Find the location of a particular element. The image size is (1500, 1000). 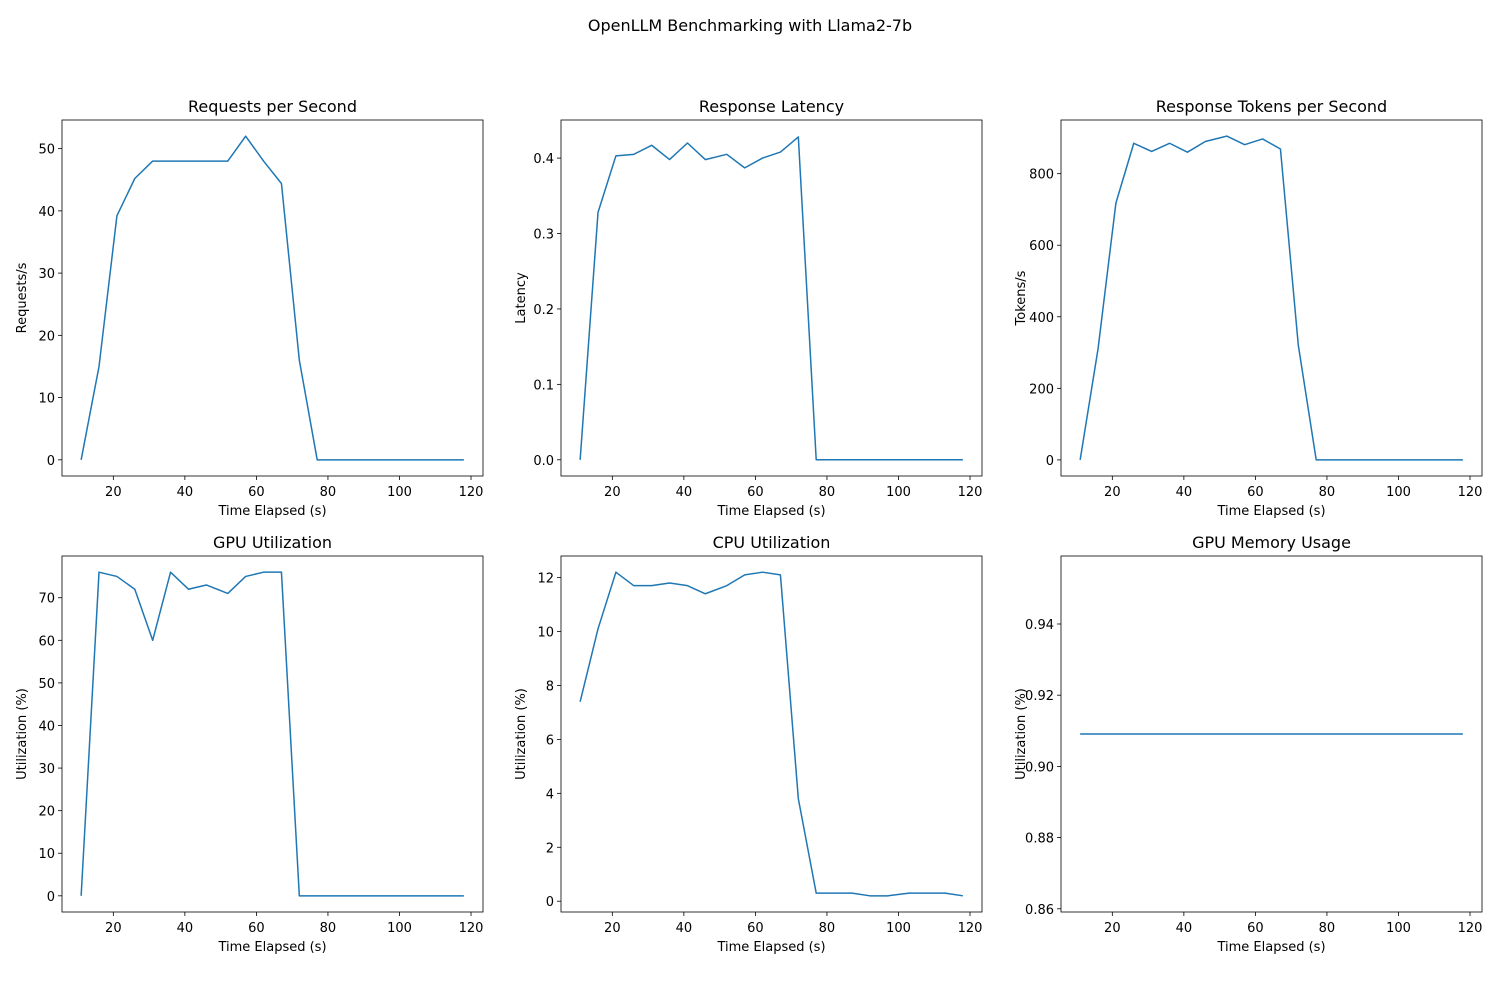

y-tick-label: 10 is located at coordinates (46, 854).